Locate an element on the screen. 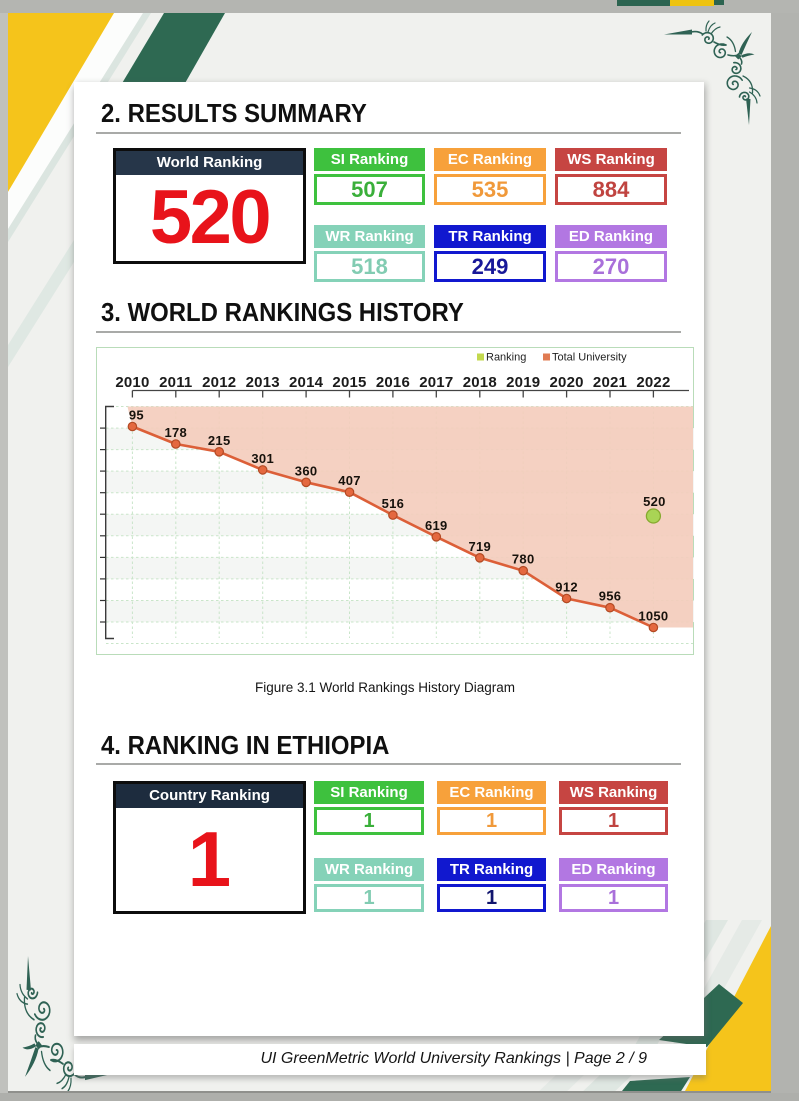 Image resolution: width=799 pixels, height=1101 pixels. svg-text: Ranking is located at coordinates (506, 358).